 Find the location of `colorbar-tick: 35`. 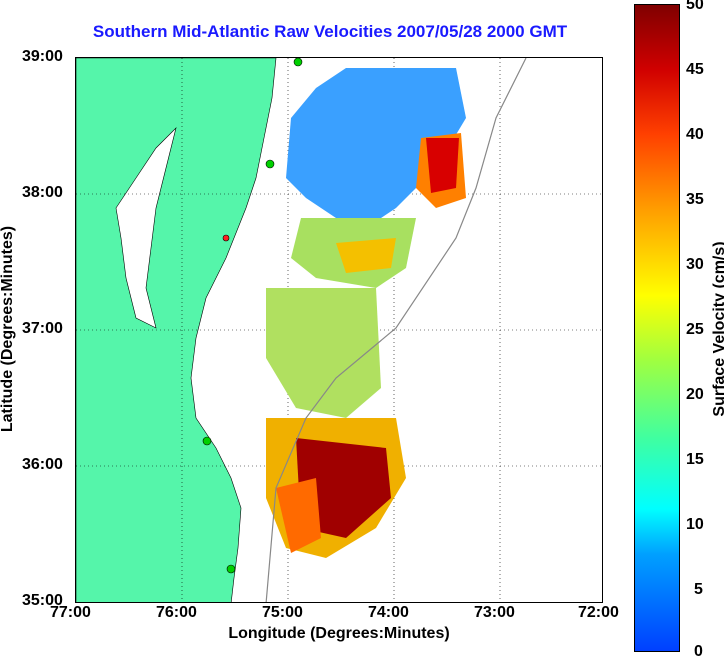

colorbar-tick: 35 is located at coordinates (695, 199).